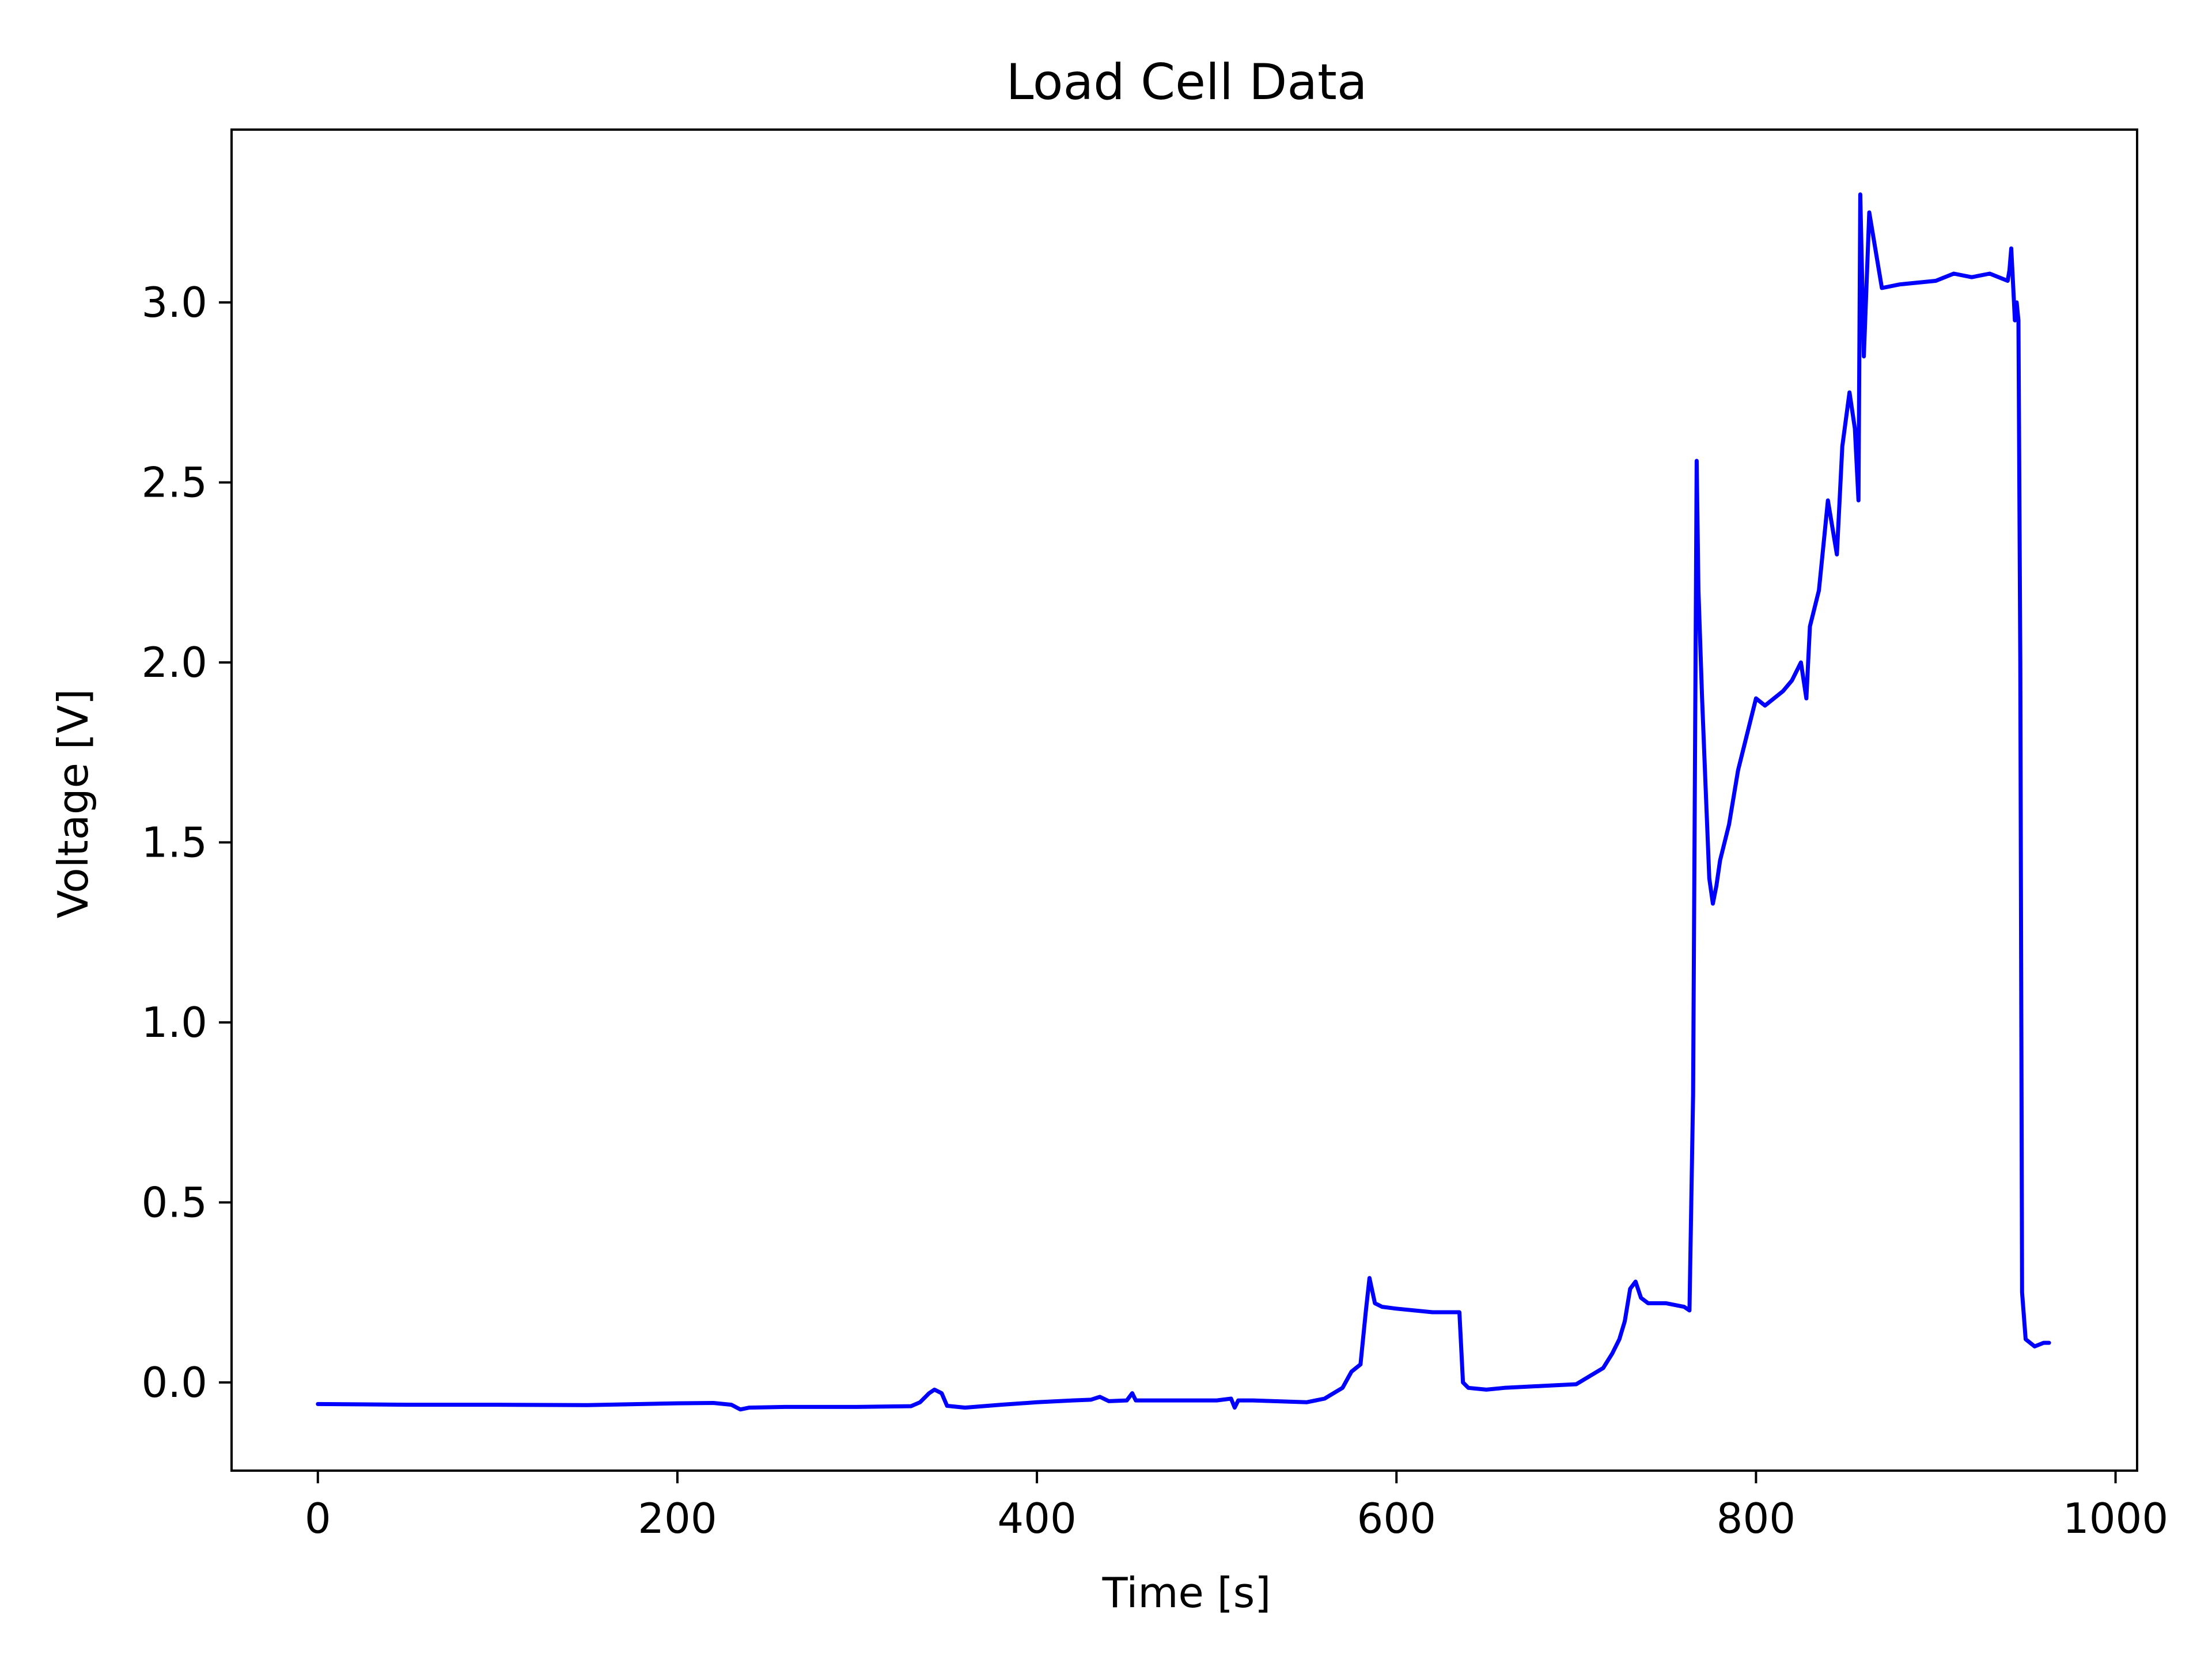 This screenshot has height=1659, width=2212. What do you see at coordinates (174, 1382) in the screenshot?
I see `y-tick-label: 0.0` at bounding box center [174, 1382].